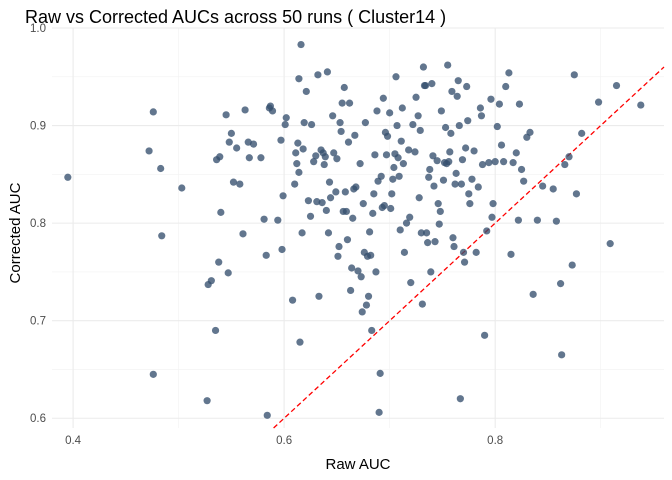  I want to click on x-tick-label: 0.6, so click(284, 441).